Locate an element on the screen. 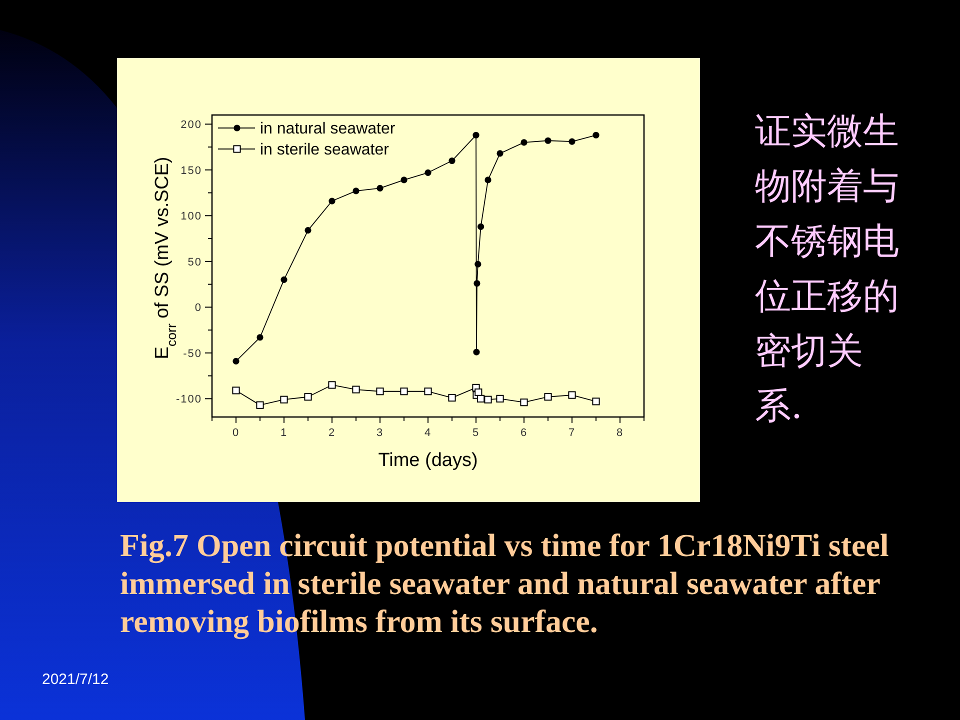  x-tick-label: 4 is located at coordinates (428, 433).